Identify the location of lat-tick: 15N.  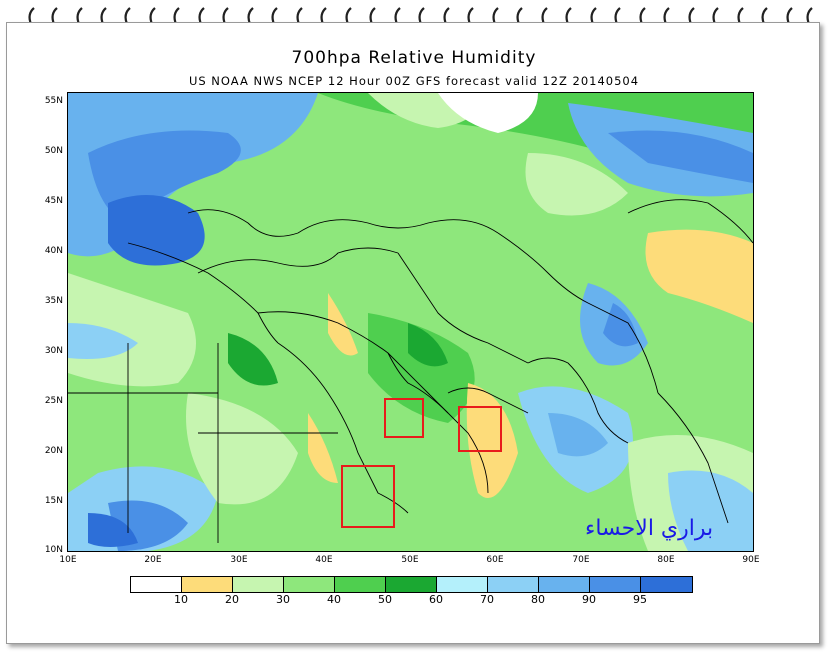
(53, 501).